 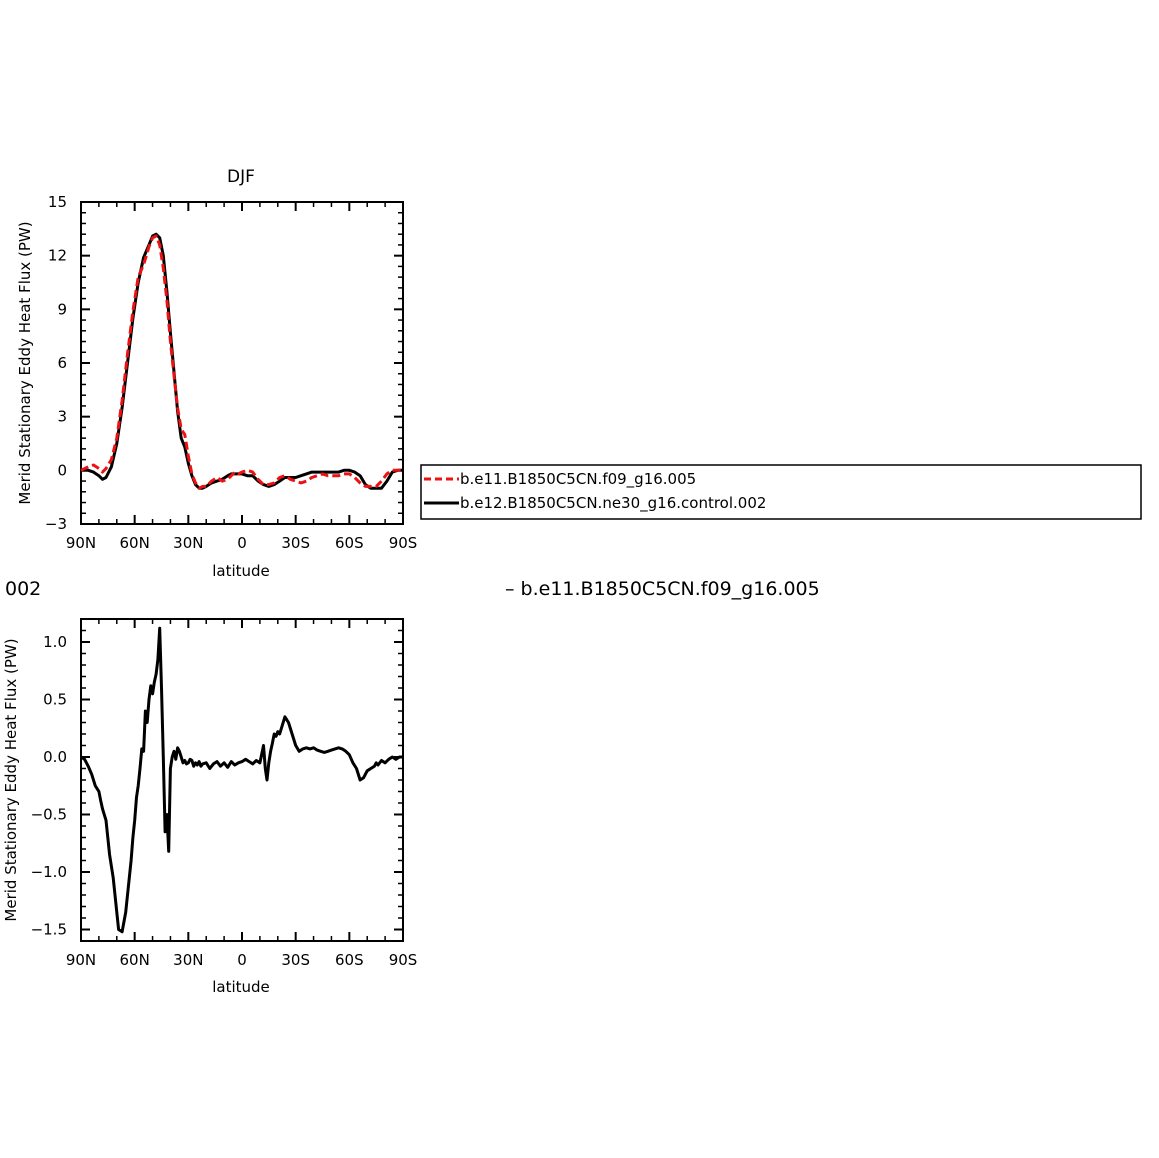 What do you see at coordinates (62, 417) in the screenshot?
I see `y-tick-label: 3` at bounding box center [62, 417].